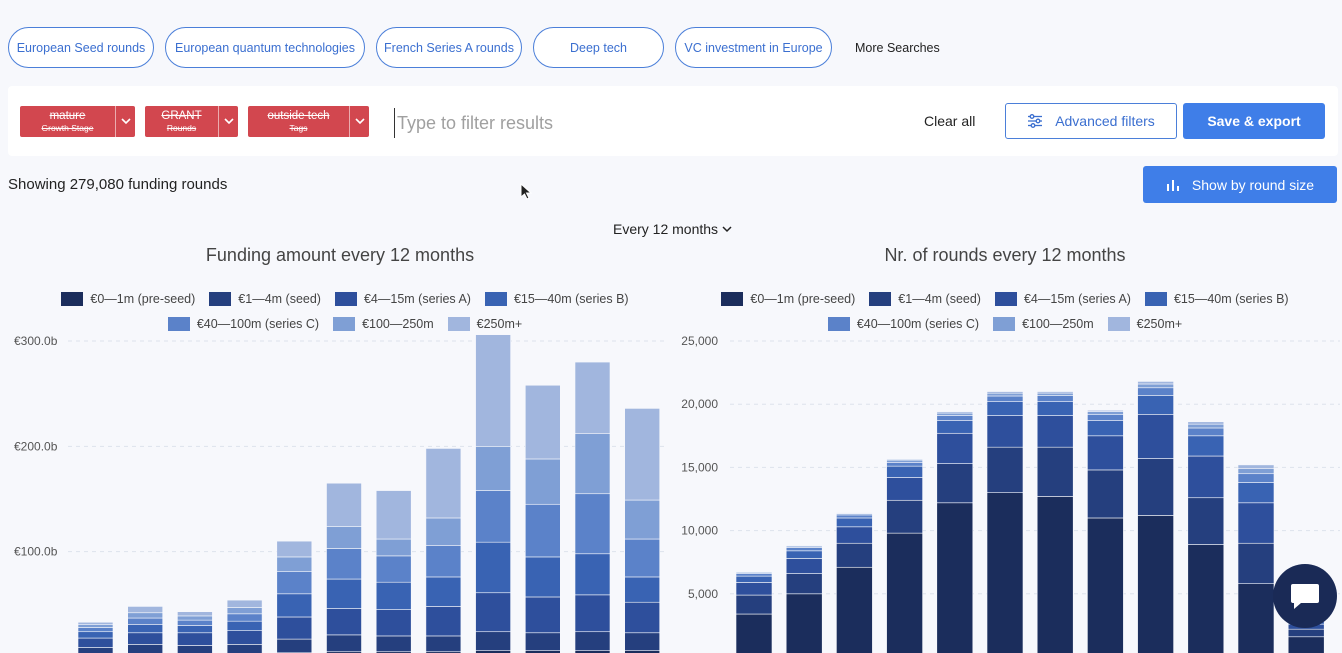  Describe the element at coordinates (265, 298) in the screenshot. I see `legend-item: €1—4m (seed)` at that location.